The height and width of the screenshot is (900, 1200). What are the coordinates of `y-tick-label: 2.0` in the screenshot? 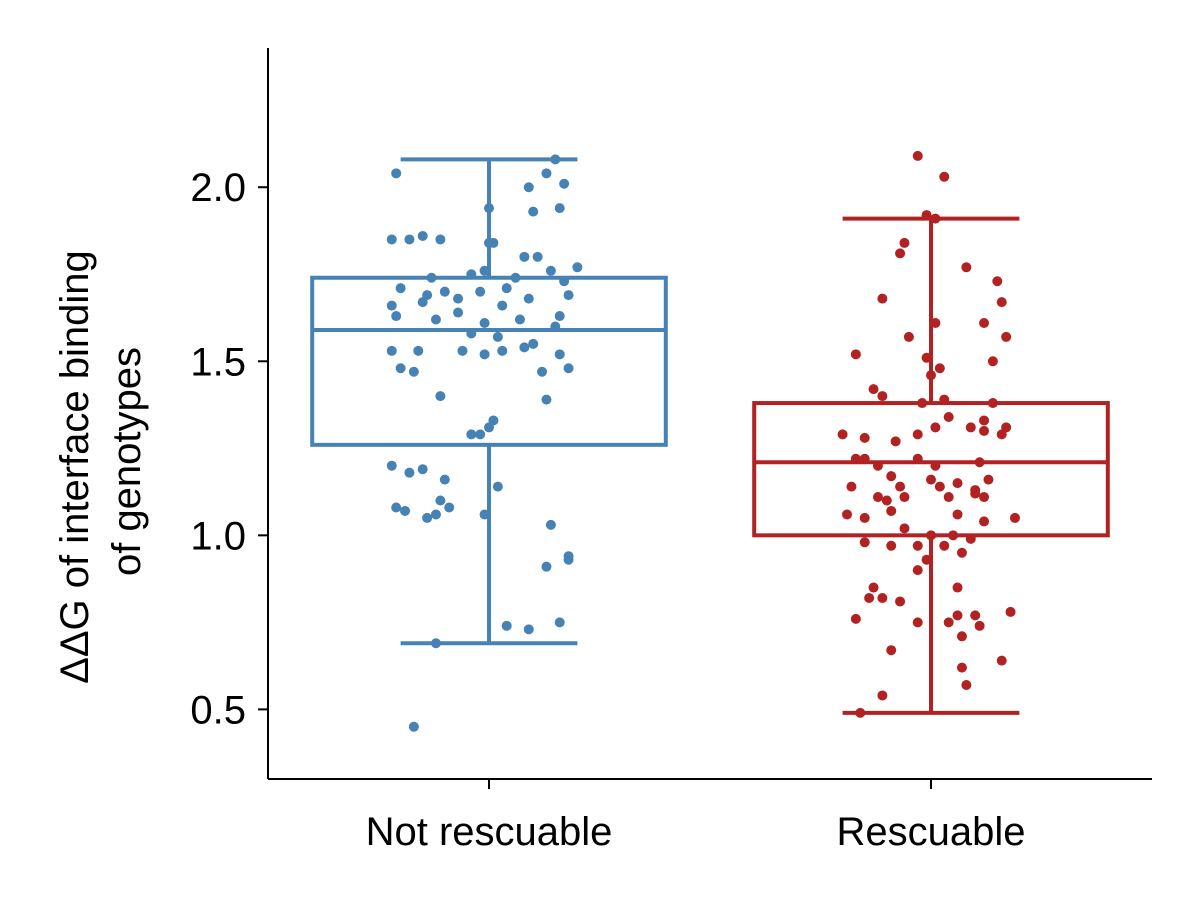 It's located at (218, 188).